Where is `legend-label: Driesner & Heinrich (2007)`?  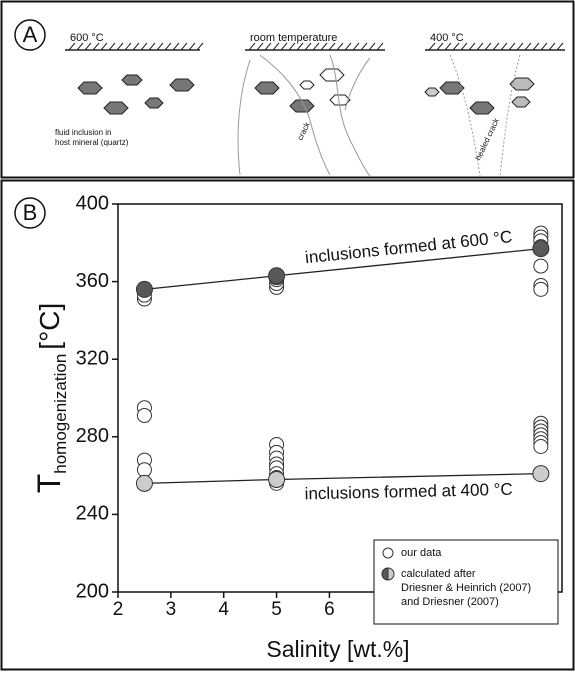 legend-label: Driesner & Heinrich (2007) is located at coordinates (466, 588).